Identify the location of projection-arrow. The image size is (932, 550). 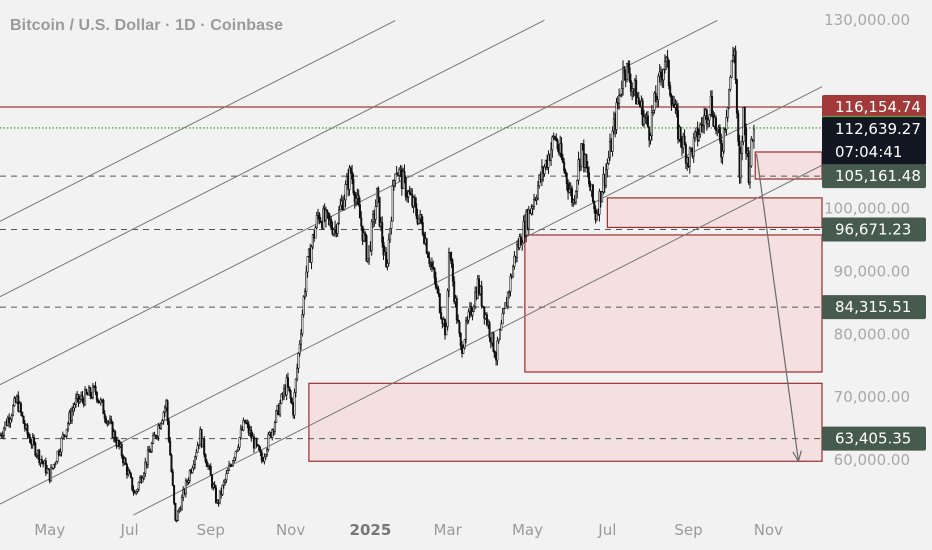
(777, 307).